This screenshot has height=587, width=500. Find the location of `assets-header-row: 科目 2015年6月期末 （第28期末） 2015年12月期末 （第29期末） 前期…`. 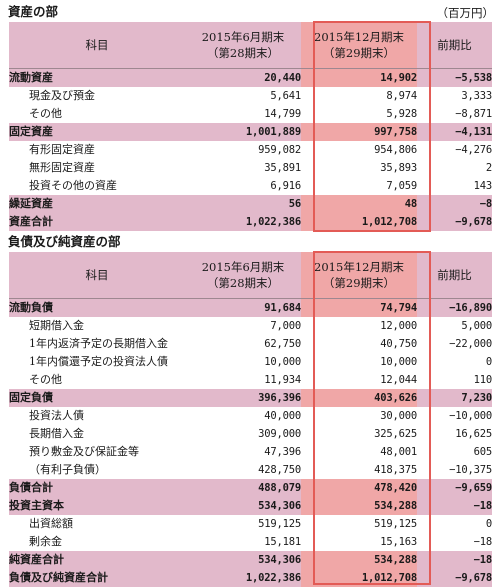

assets-header-row: 科目 2015年6月期末 （第28期末） 2015年12月期末 （第29期末） 前期… is located at coordinates (250, 45).